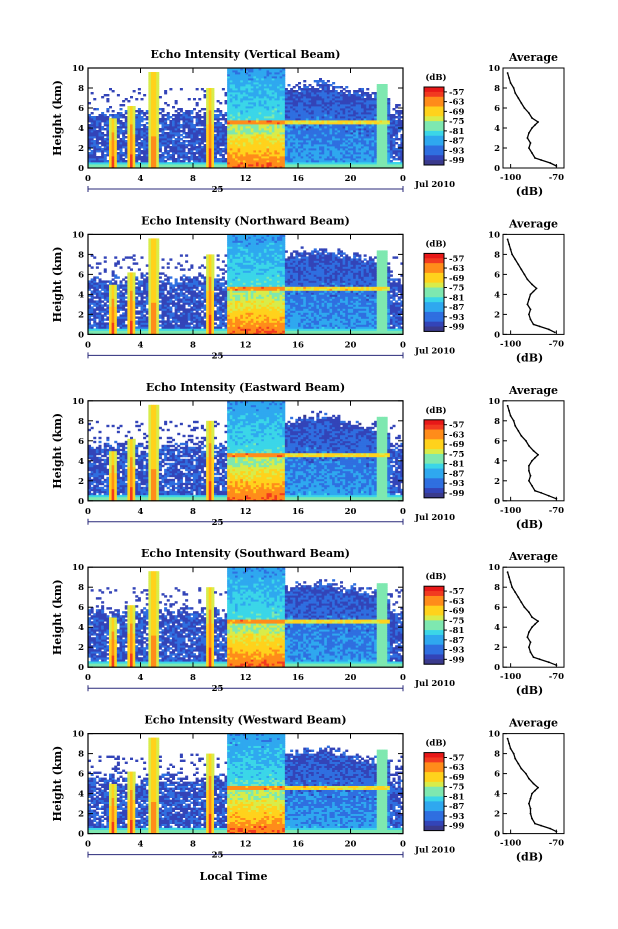 The height and width of the screenshot is (929, 618). What do you see at coordinates (351, 179) in the screenshot?
I see `x-tick-label: 20` at bounding box center [351, 179].